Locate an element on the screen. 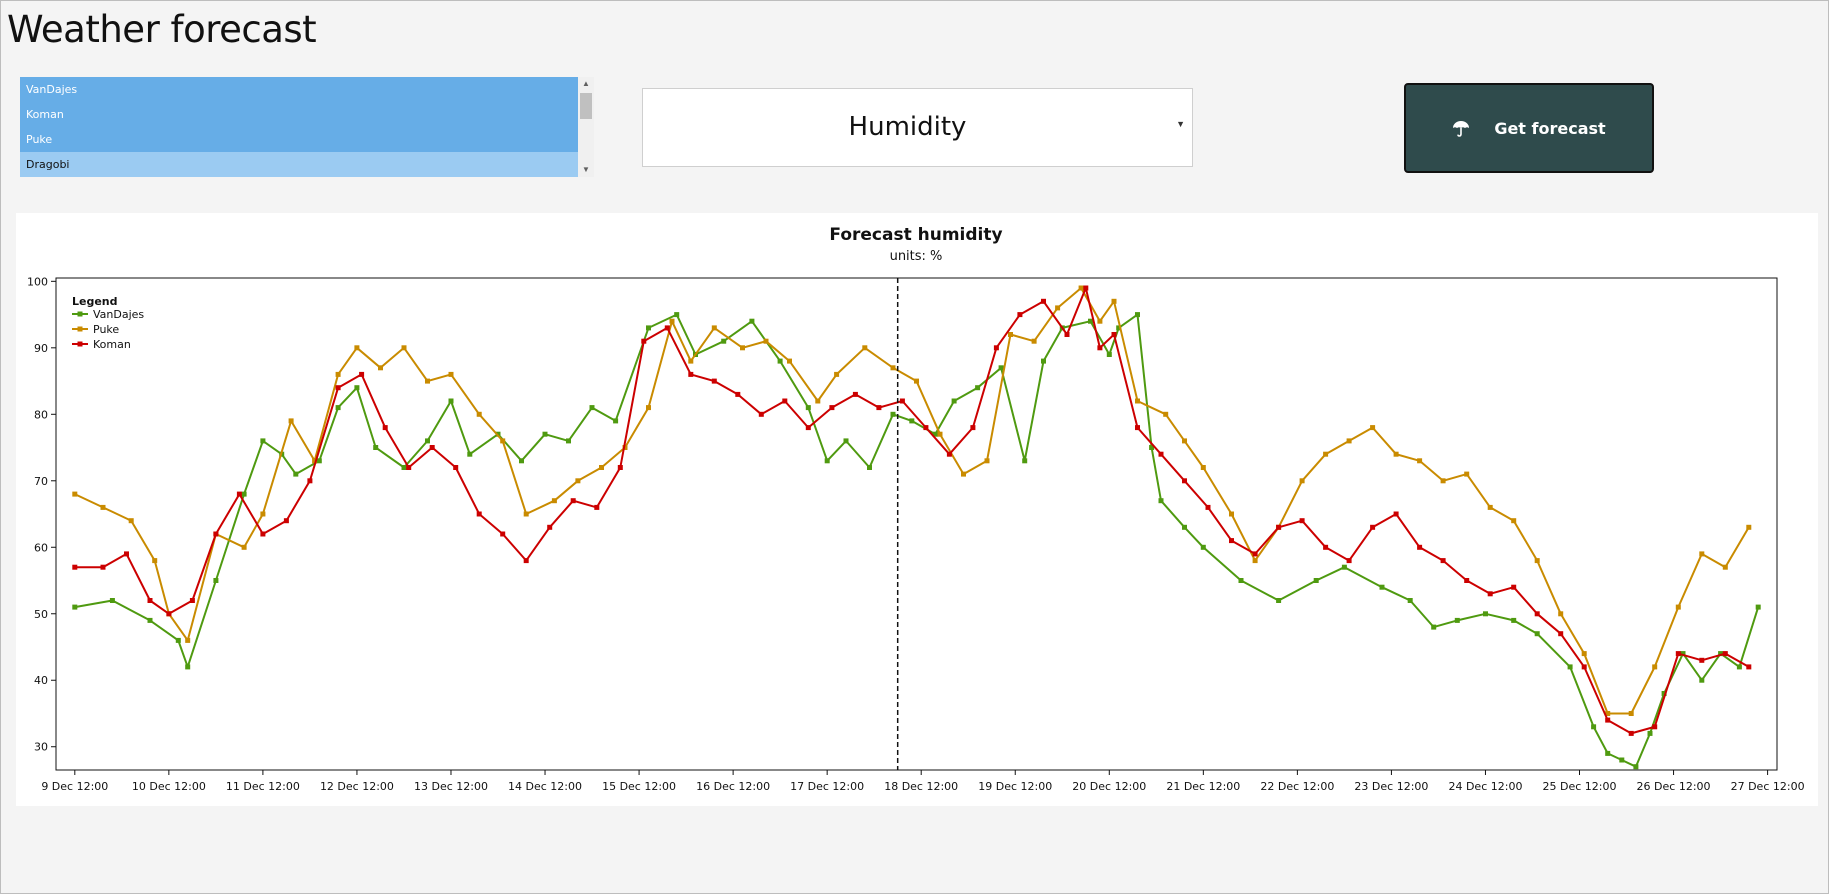  scroll-down-icon: ▼ is located at coordinates (586, 169).